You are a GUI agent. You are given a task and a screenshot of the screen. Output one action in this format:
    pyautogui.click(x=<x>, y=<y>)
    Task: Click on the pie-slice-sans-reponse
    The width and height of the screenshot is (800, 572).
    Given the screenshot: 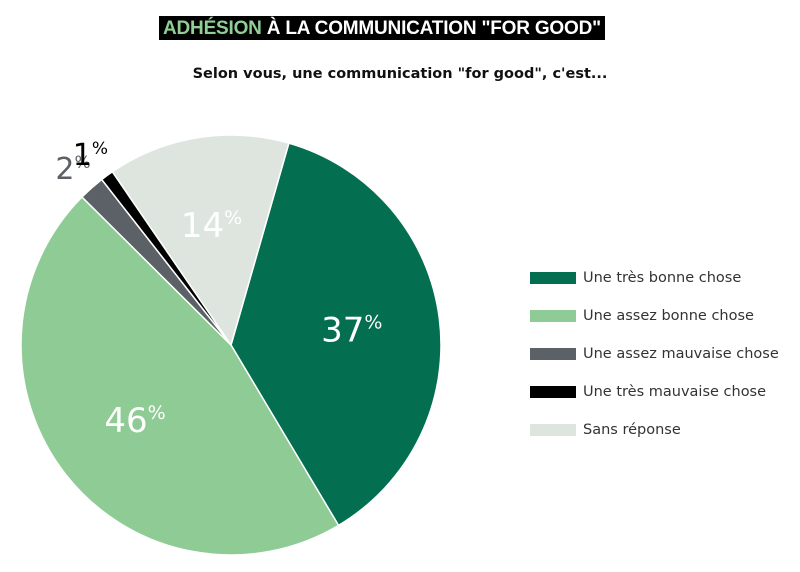 What is the action you would take?
    pyautogui.click(x=200, y=240)
    